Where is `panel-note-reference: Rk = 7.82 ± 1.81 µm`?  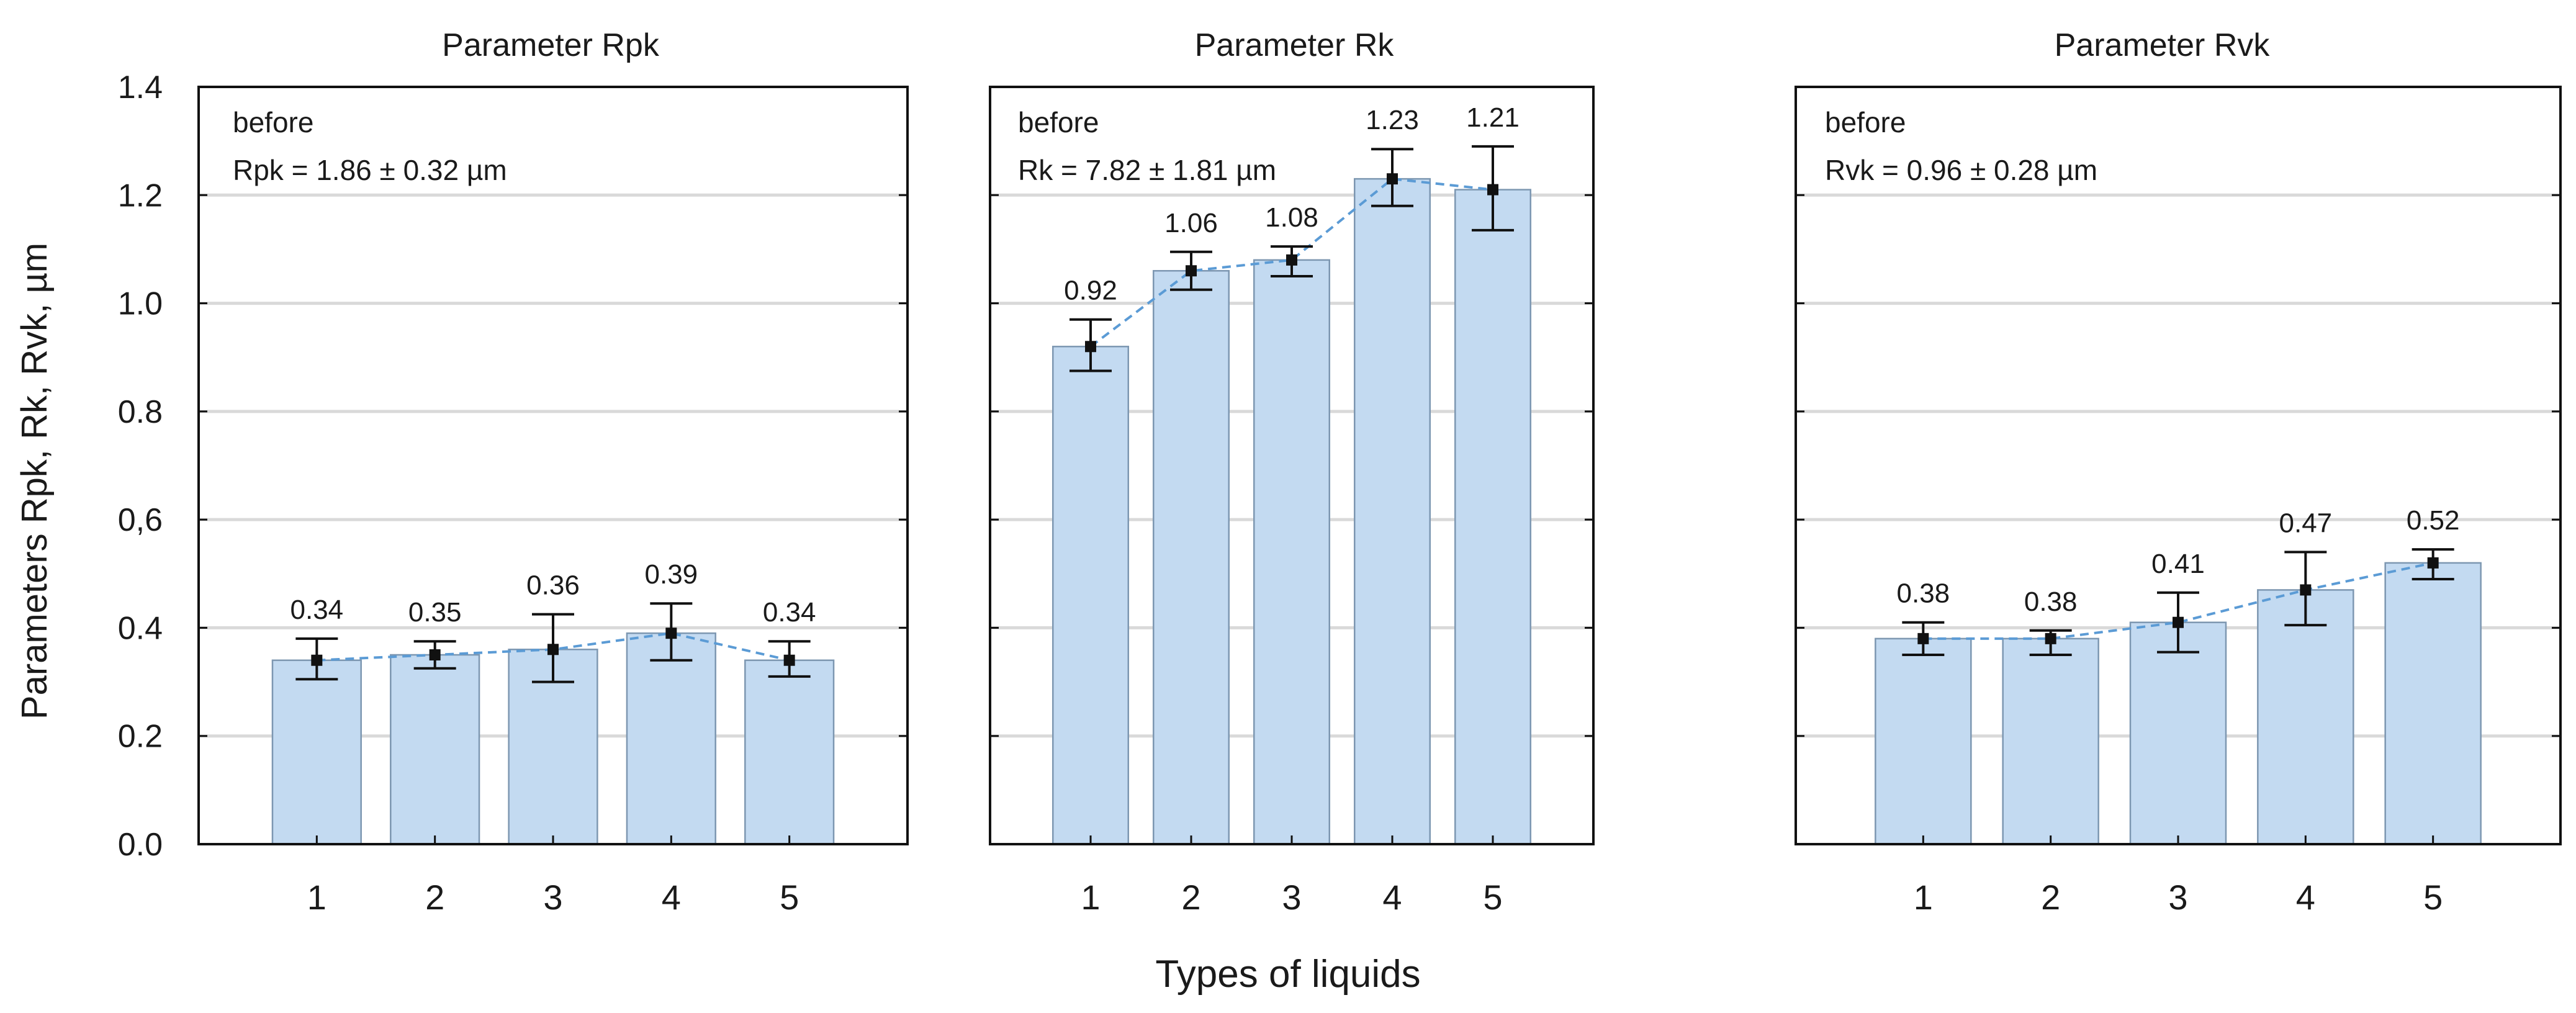
panel-note-reference: Rk = 7.82 ± 1.81 µm is located at coordinates (1147, 170).